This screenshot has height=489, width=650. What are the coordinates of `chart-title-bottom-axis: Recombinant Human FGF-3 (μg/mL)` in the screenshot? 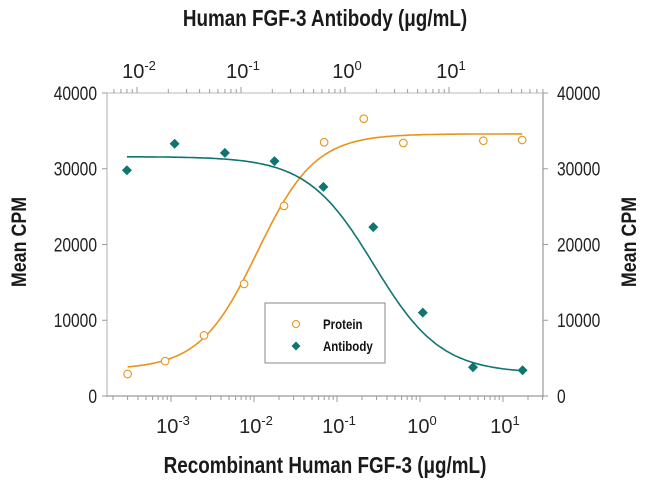 It's located at (325, 465).